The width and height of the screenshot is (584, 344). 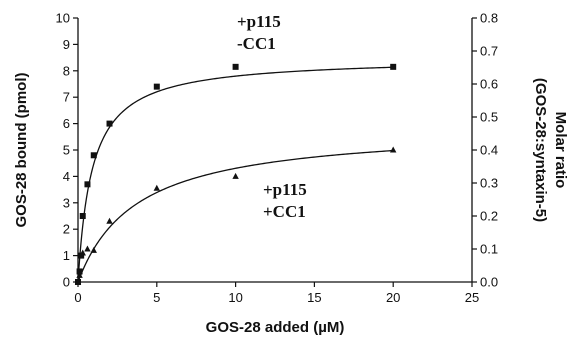 What do you see at coordinates (489, 150) in the screenshot?
I see `y2-tick-label: 0.4` at bounding box center [489, 150].